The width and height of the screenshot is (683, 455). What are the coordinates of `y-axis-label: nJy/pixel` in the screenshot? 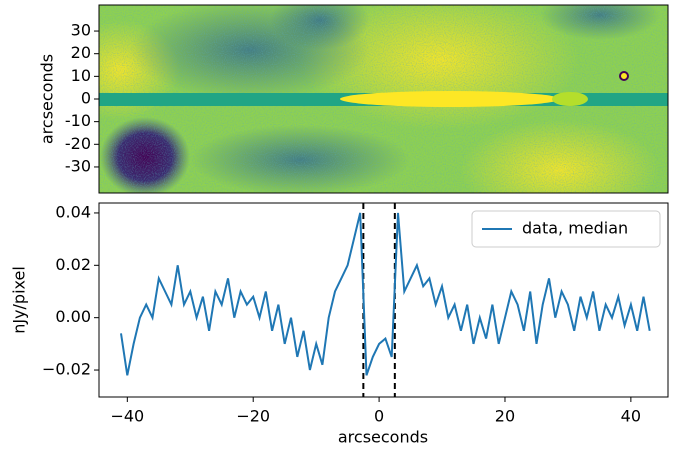 It's located at (19, 300).